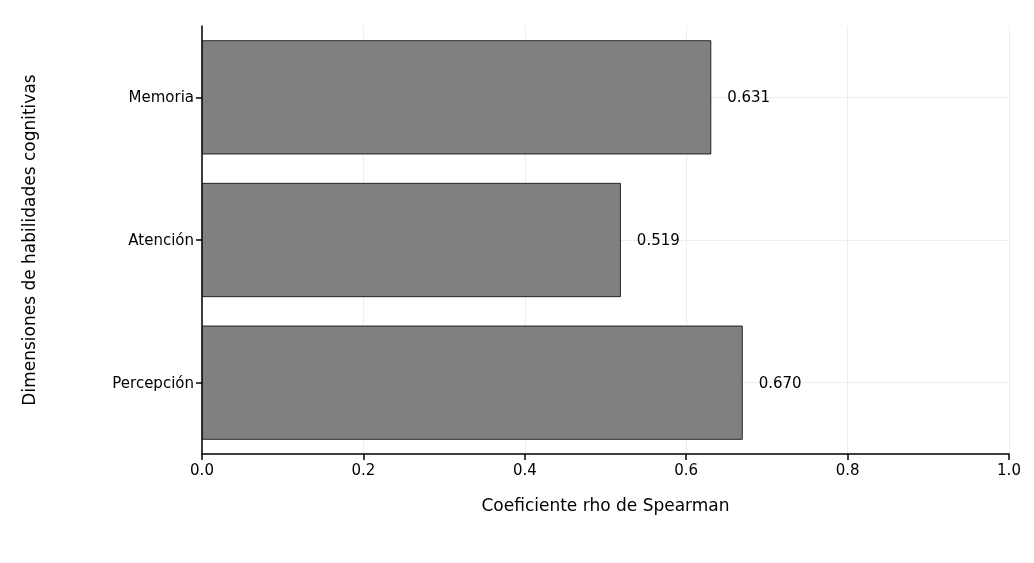 This screenshot has width=1034, height=563. I want to click on x-tick-label: 0.6, so click(686, 469).